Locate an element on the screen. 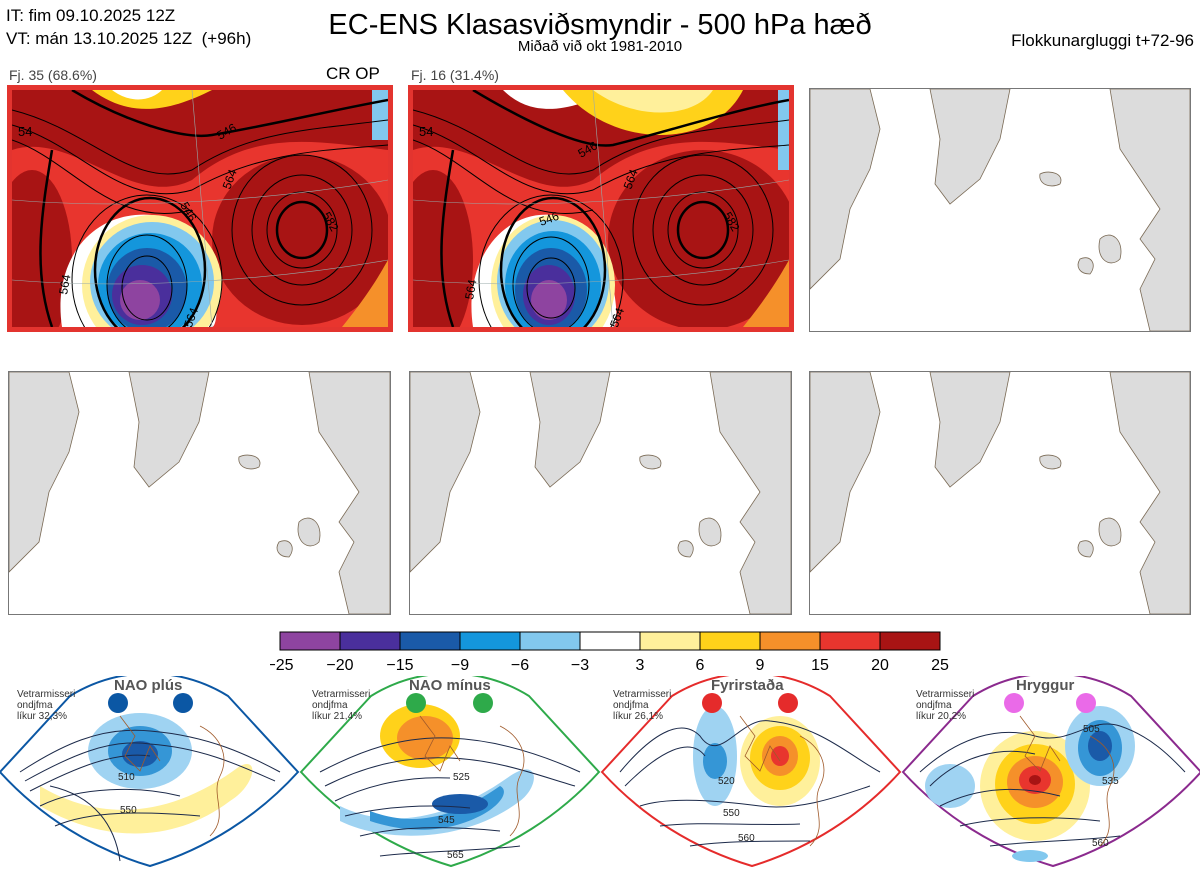 The width and height of the screenshot is (1200, 871). cluster-1-label: Fj. 35 (68.6%) is located at coordinates (53, 75).